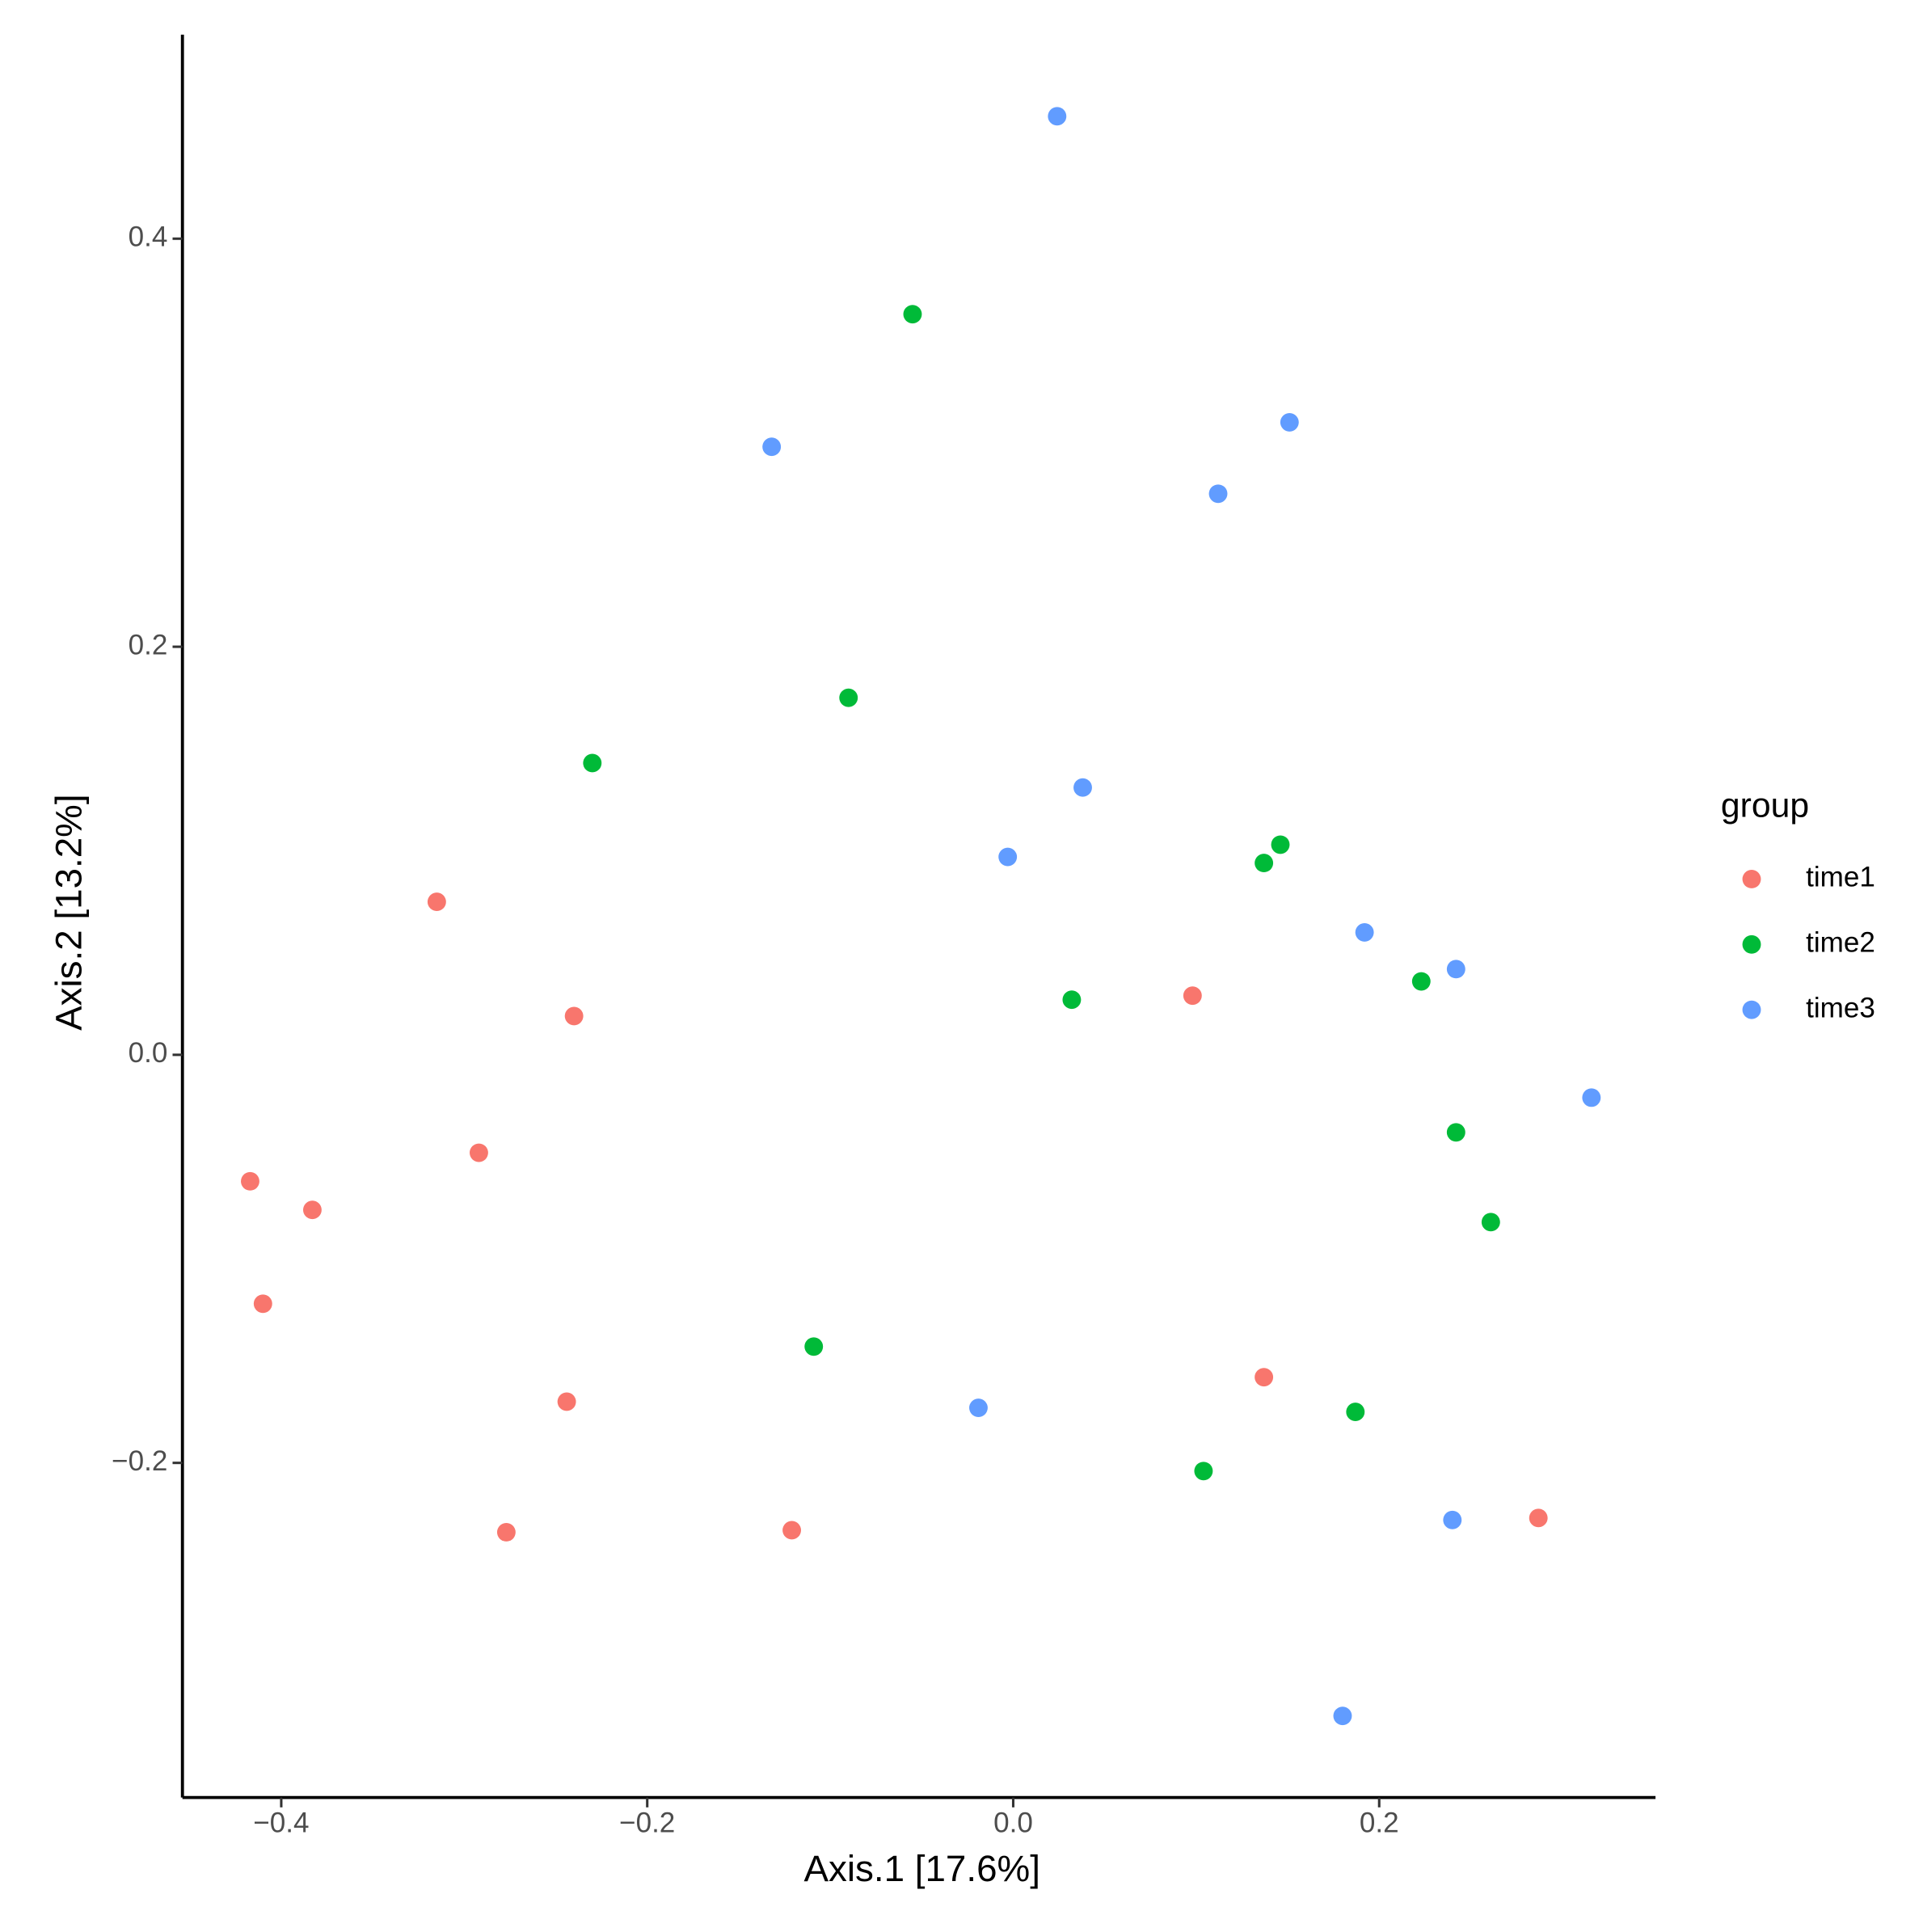 The image size is (1923, 1932). What do you see at coordinates (148, 237) in the screenshot?
I see `y-tick-label: 0.4` at bounding box center [148, 237].